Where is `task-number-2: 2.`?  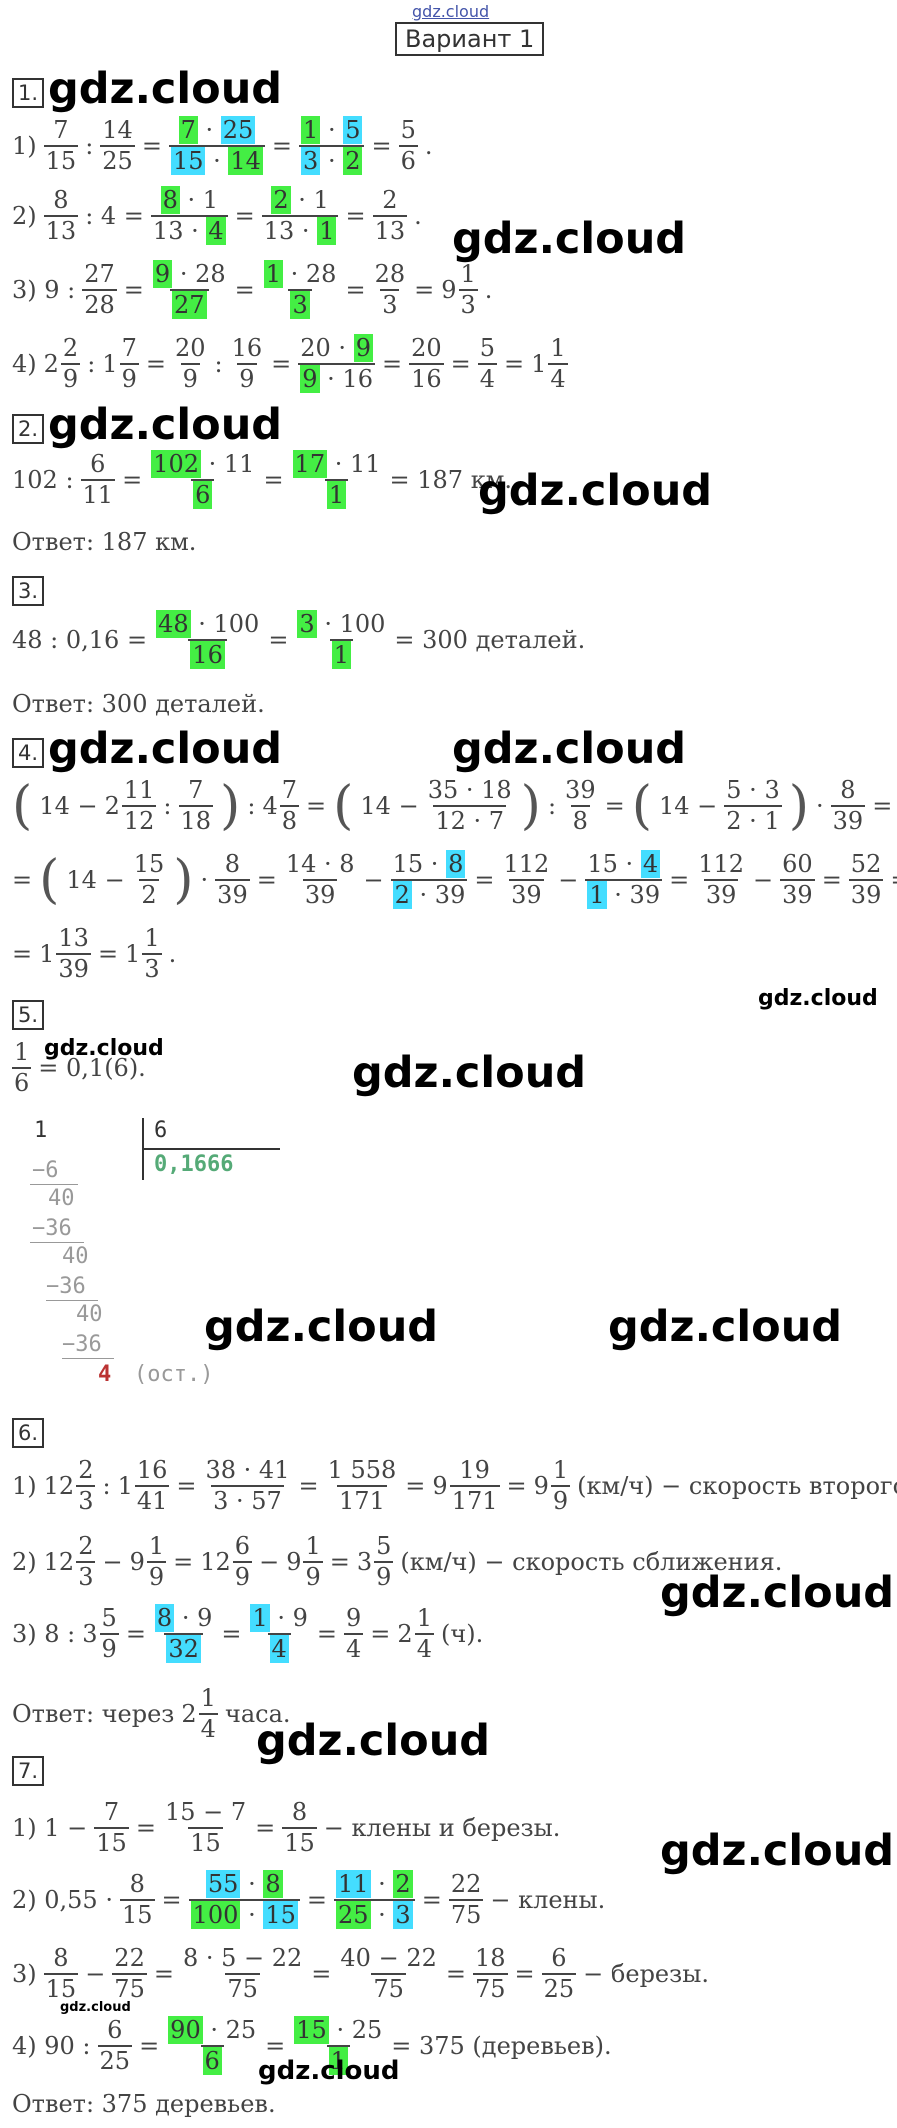
task-number-2: 2. is located at coordinates (28, 429).